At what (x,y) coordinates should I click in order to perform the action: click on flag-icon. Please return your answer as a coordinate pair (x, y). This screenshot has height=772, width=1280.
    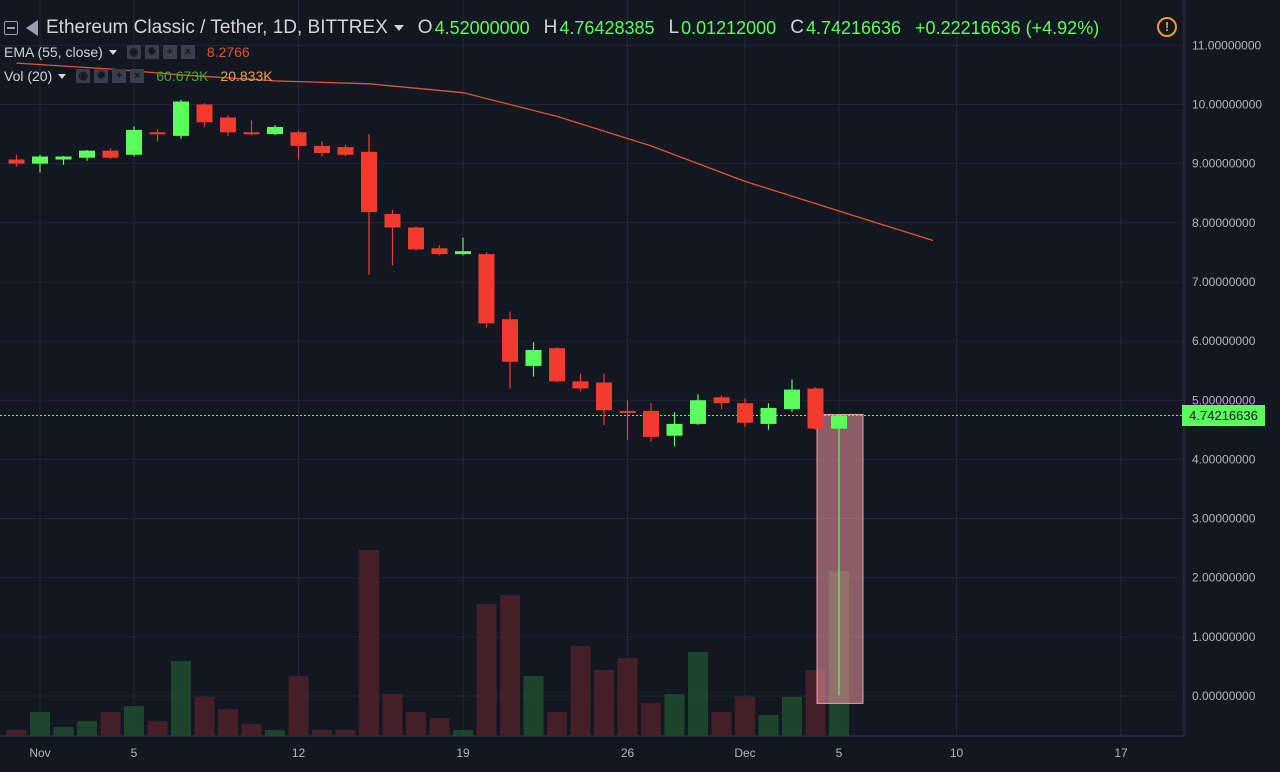
    Looking at the image, I should click on (32, 28).